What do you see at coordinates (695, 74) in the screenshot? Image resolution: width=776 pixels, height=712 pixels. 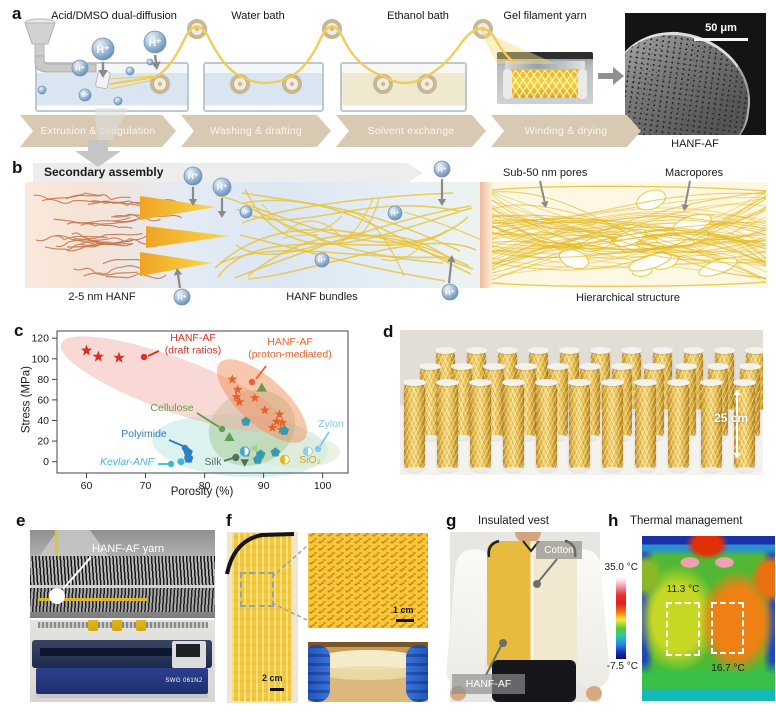 I see `sem-image` at bounding box center [695, 74].